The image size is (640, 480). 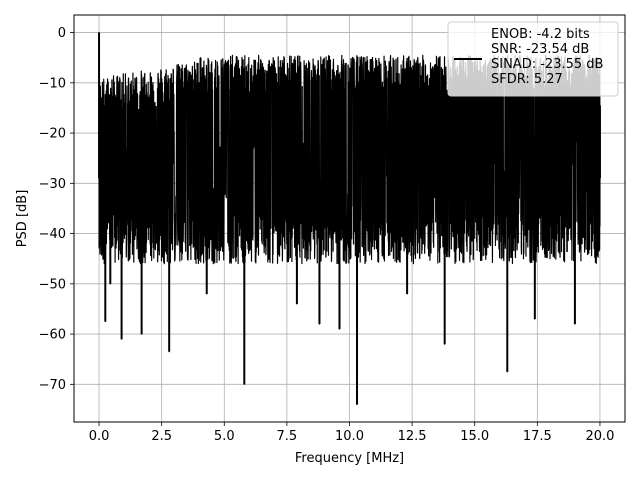 What do you see at coordinates (52, 234) in the screenshot?
I see `y-tick-label: −40` at bounding box center [52, 234].